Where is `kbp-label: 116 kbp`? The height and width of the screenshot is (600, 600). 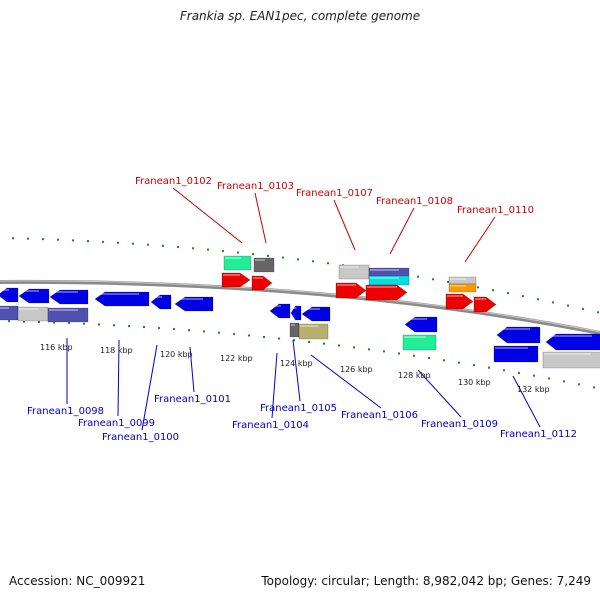
kbp-label: 116 kbp is located at coordinates (56, 347).